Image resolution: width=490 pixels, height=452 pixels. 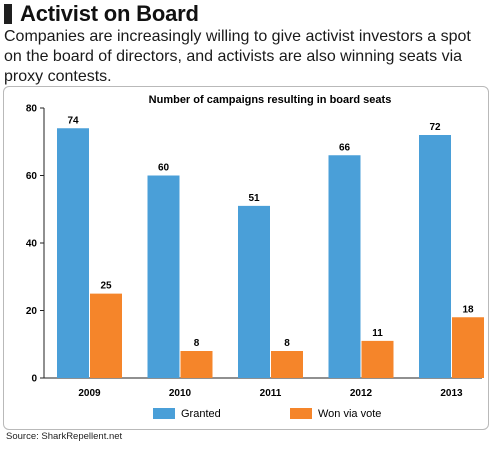 I want to click on legend-label: Granted, so click(x=201, y=414).